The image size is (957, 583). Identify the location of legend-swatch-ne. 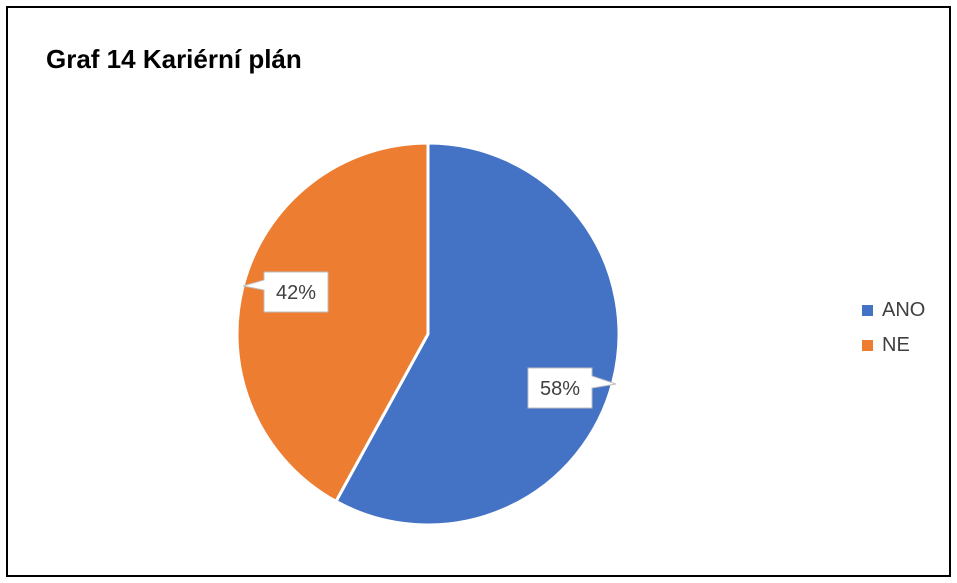
(867, 345).